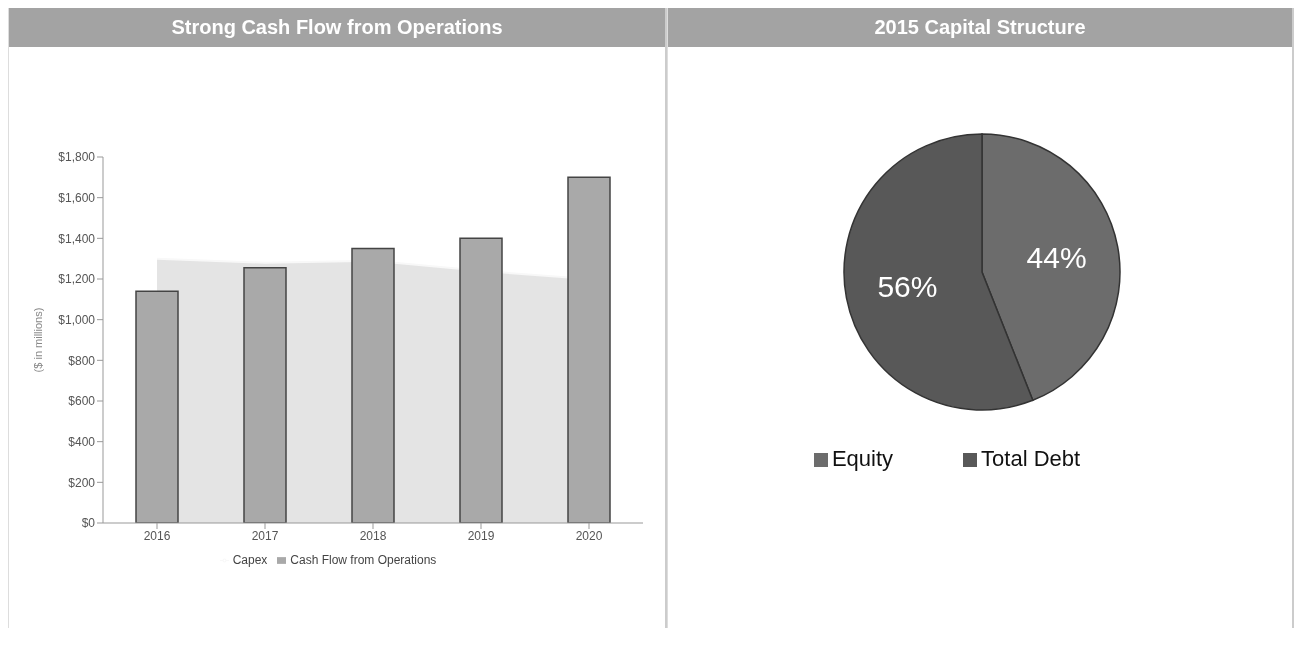 Image resolution: width=1302 pixels, height=652 pixels. Describe the element at coordinates (82, 401) in the screenshot. I see `y-tick-label: $600` at that location.